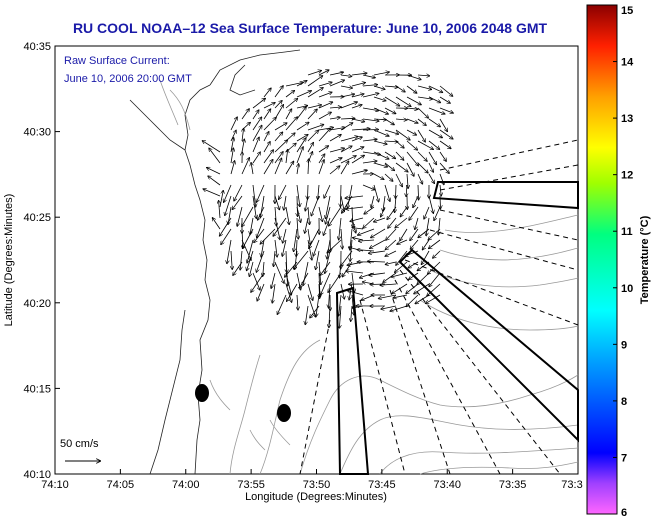 The width and height of the screenshot is (651, 519). I want to click on x-tick-label: 73:55, so click(251, 485).